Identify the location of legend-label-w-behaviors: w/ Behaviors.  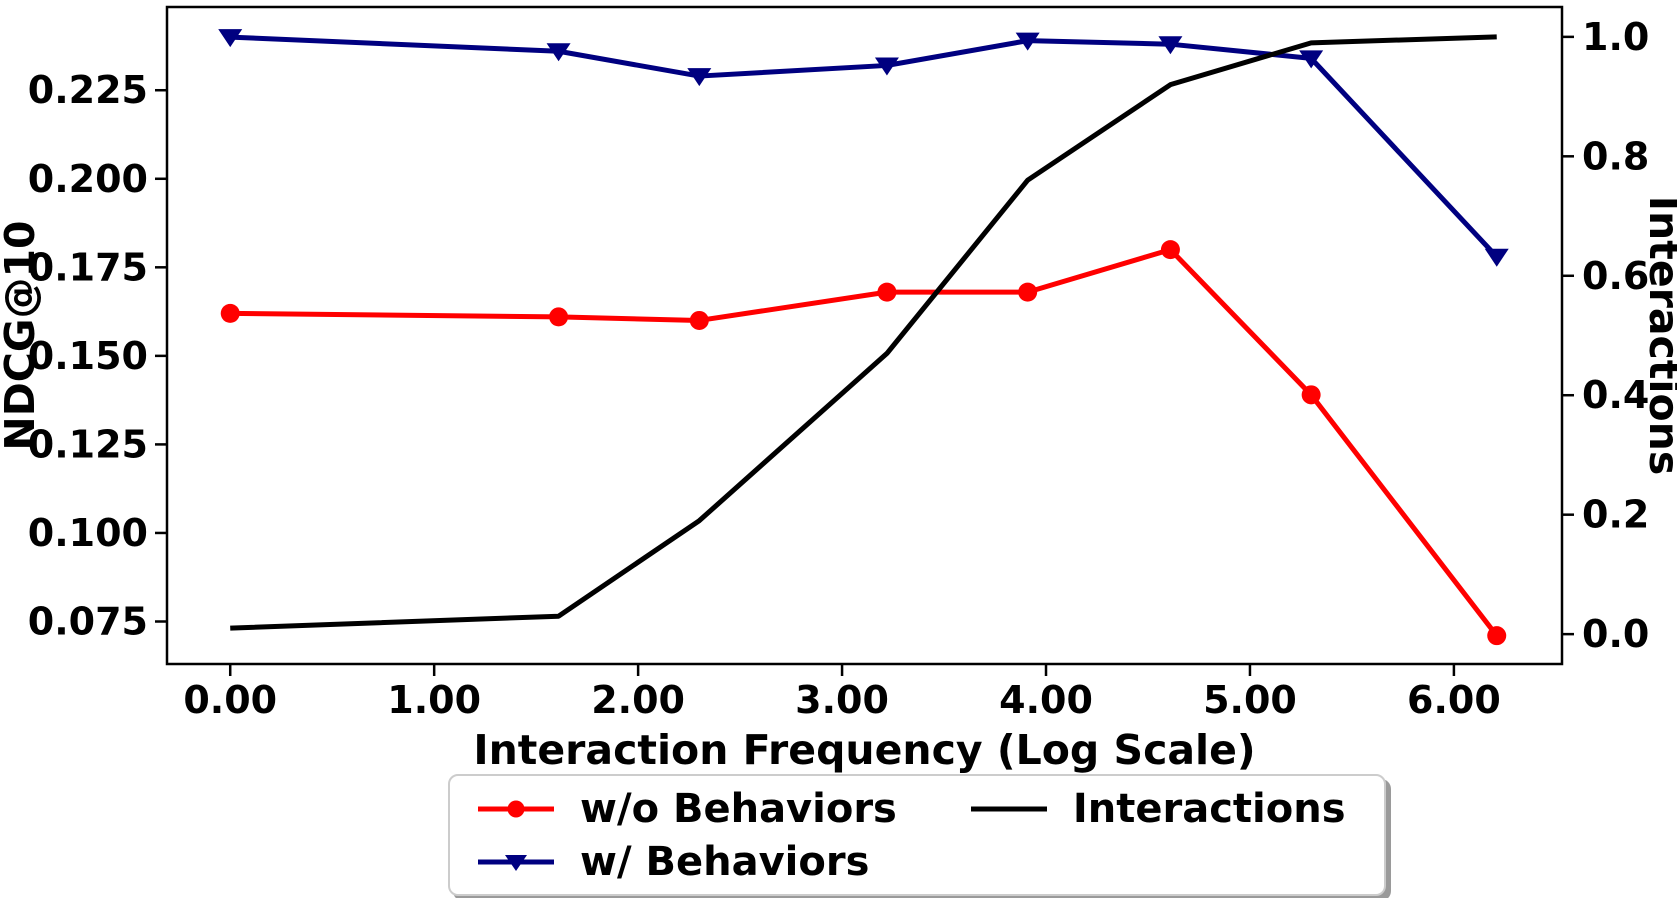
(725, 861).